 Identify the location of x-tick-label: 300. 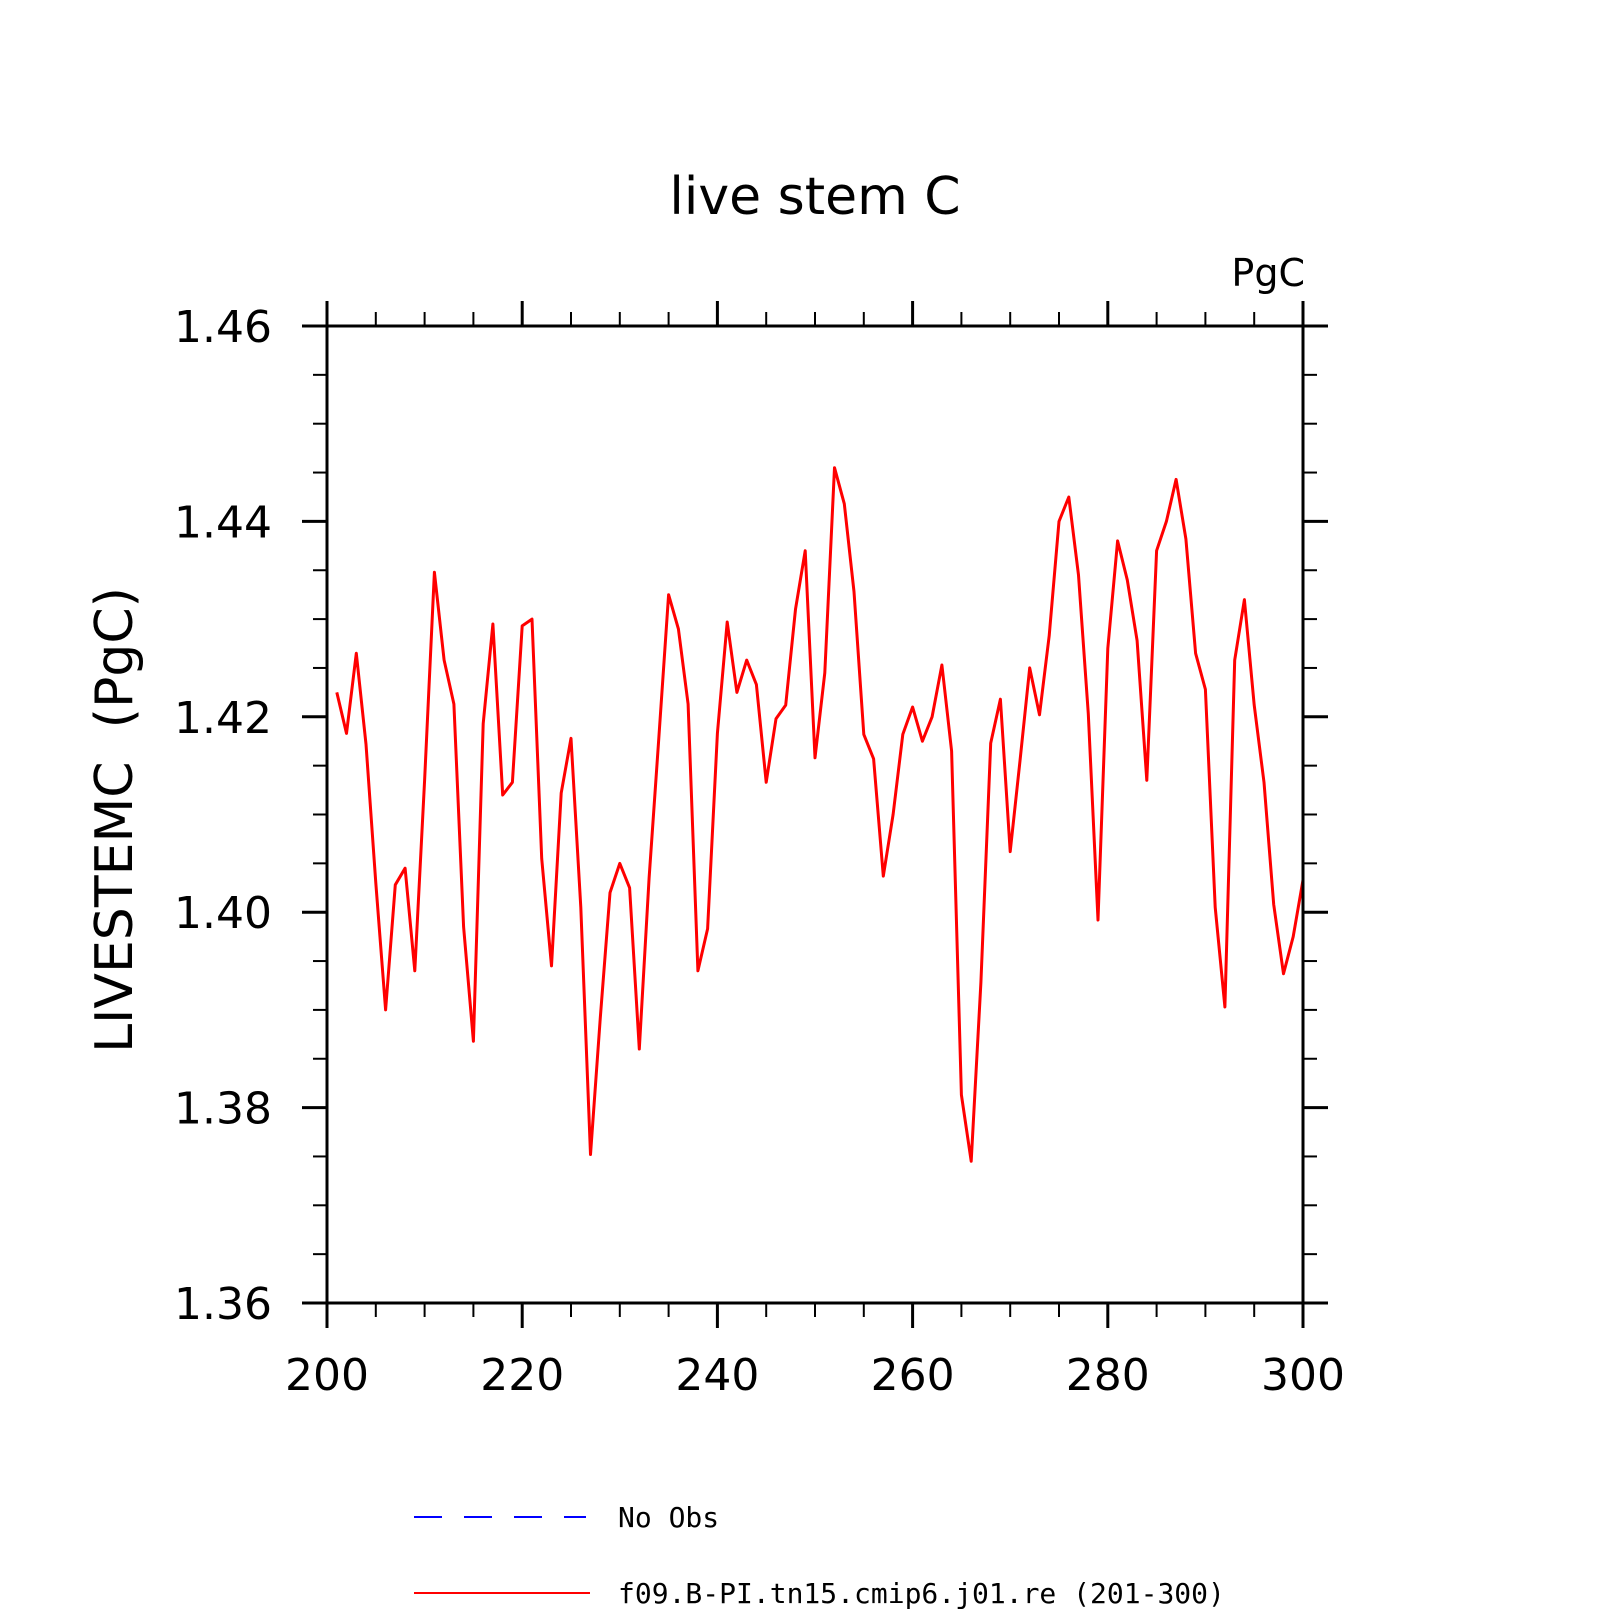
(1303, 1375).